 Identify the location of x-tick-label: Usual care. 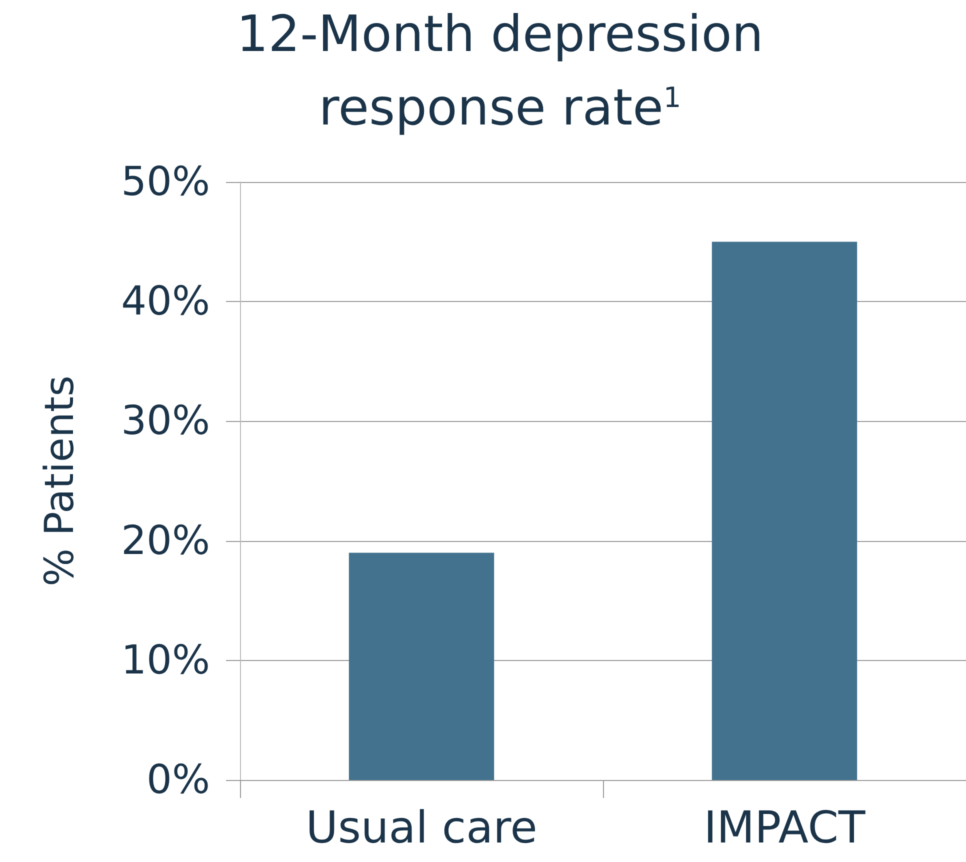
(422, 828).